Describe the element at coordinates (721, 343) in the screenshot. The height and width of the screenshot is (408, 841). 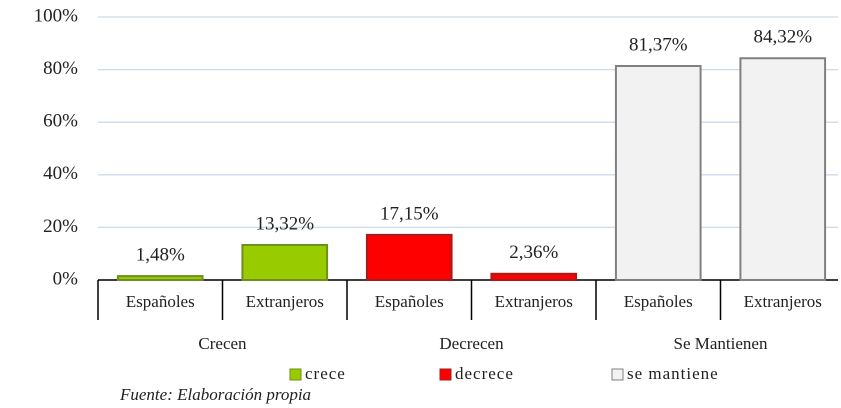
I see `group-label: Se Mantienen` at that location.